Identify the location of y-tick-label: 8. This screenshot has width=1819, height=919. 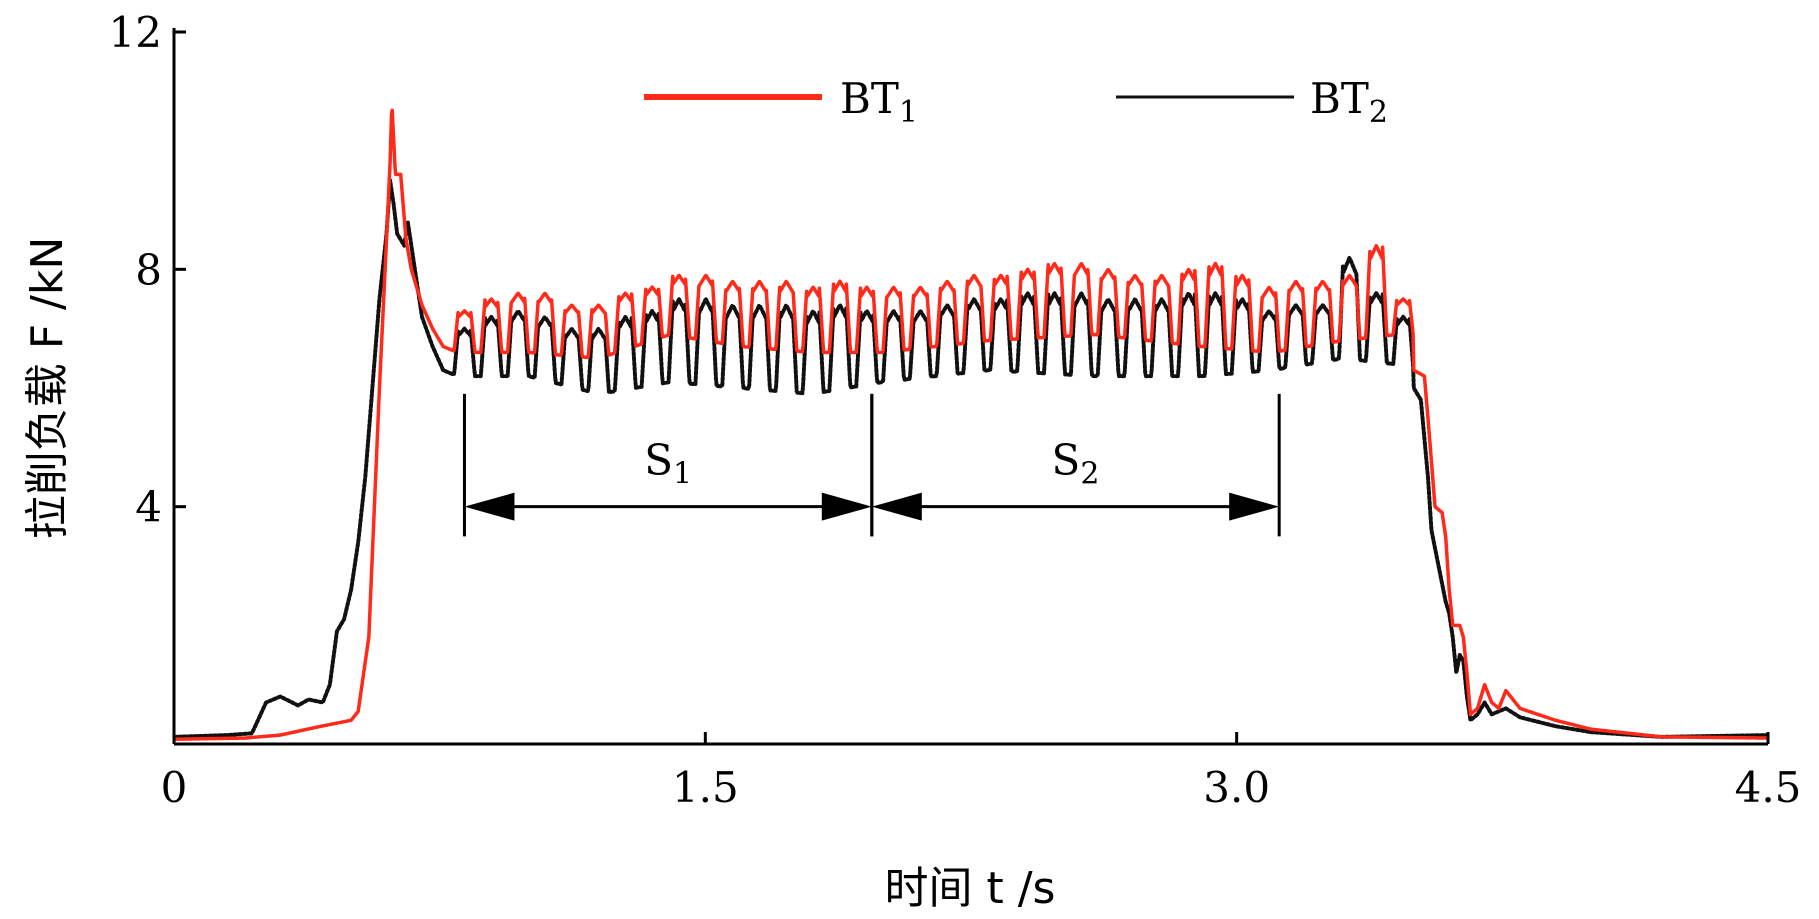
(148, 269).